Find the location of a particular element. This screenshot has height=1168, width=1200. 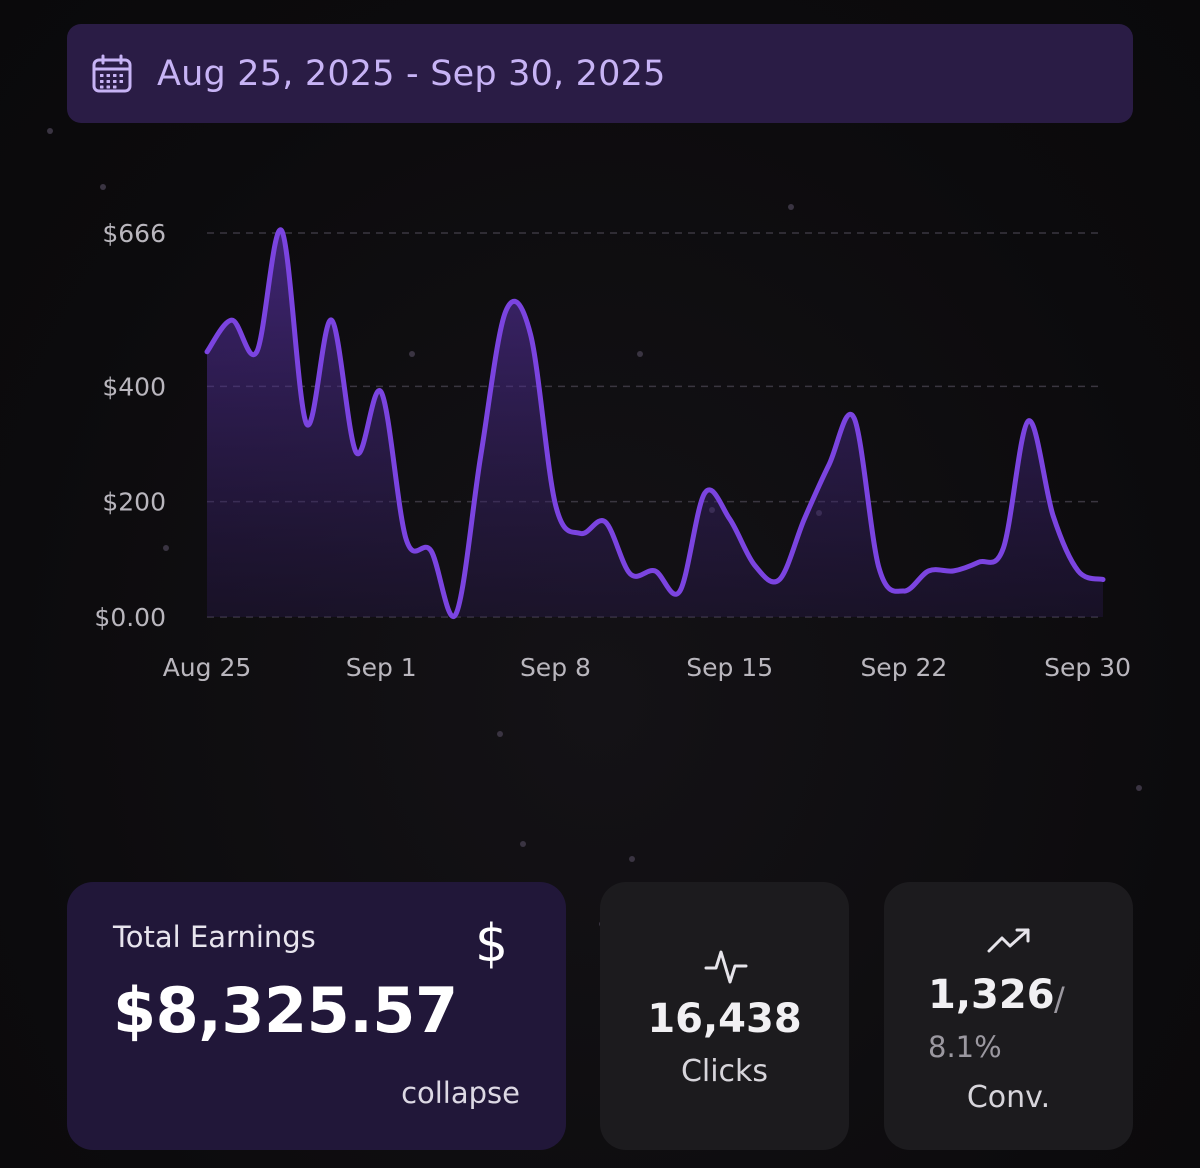

x-tick-label: Sep 15 is located at coordinates (729, 667).